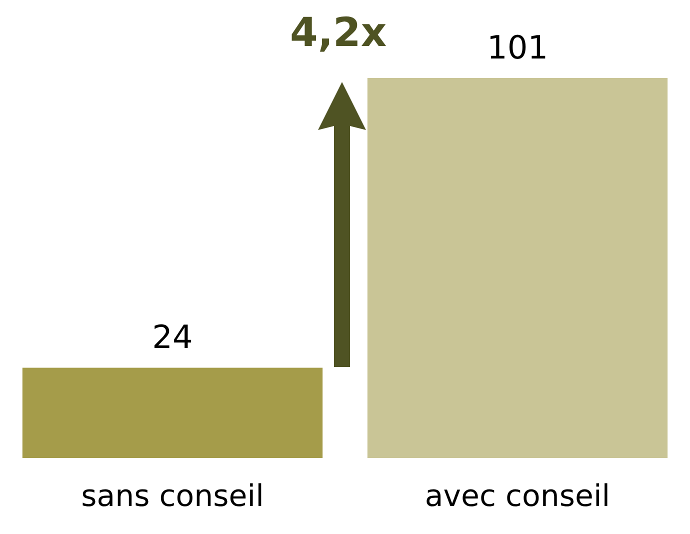 The image size is (690, 534). I want to click on x-tick-label: avec conseil, so click(517, 496).